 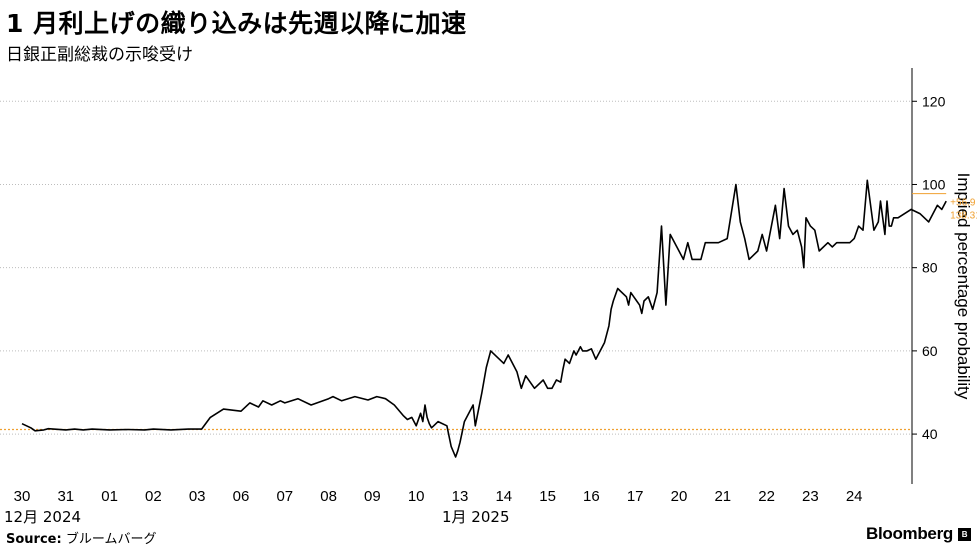 What do you see at coordinates (766, 496) in the screenshot?
I see `x-tick-label: 22` at bounding box center [766, 496].